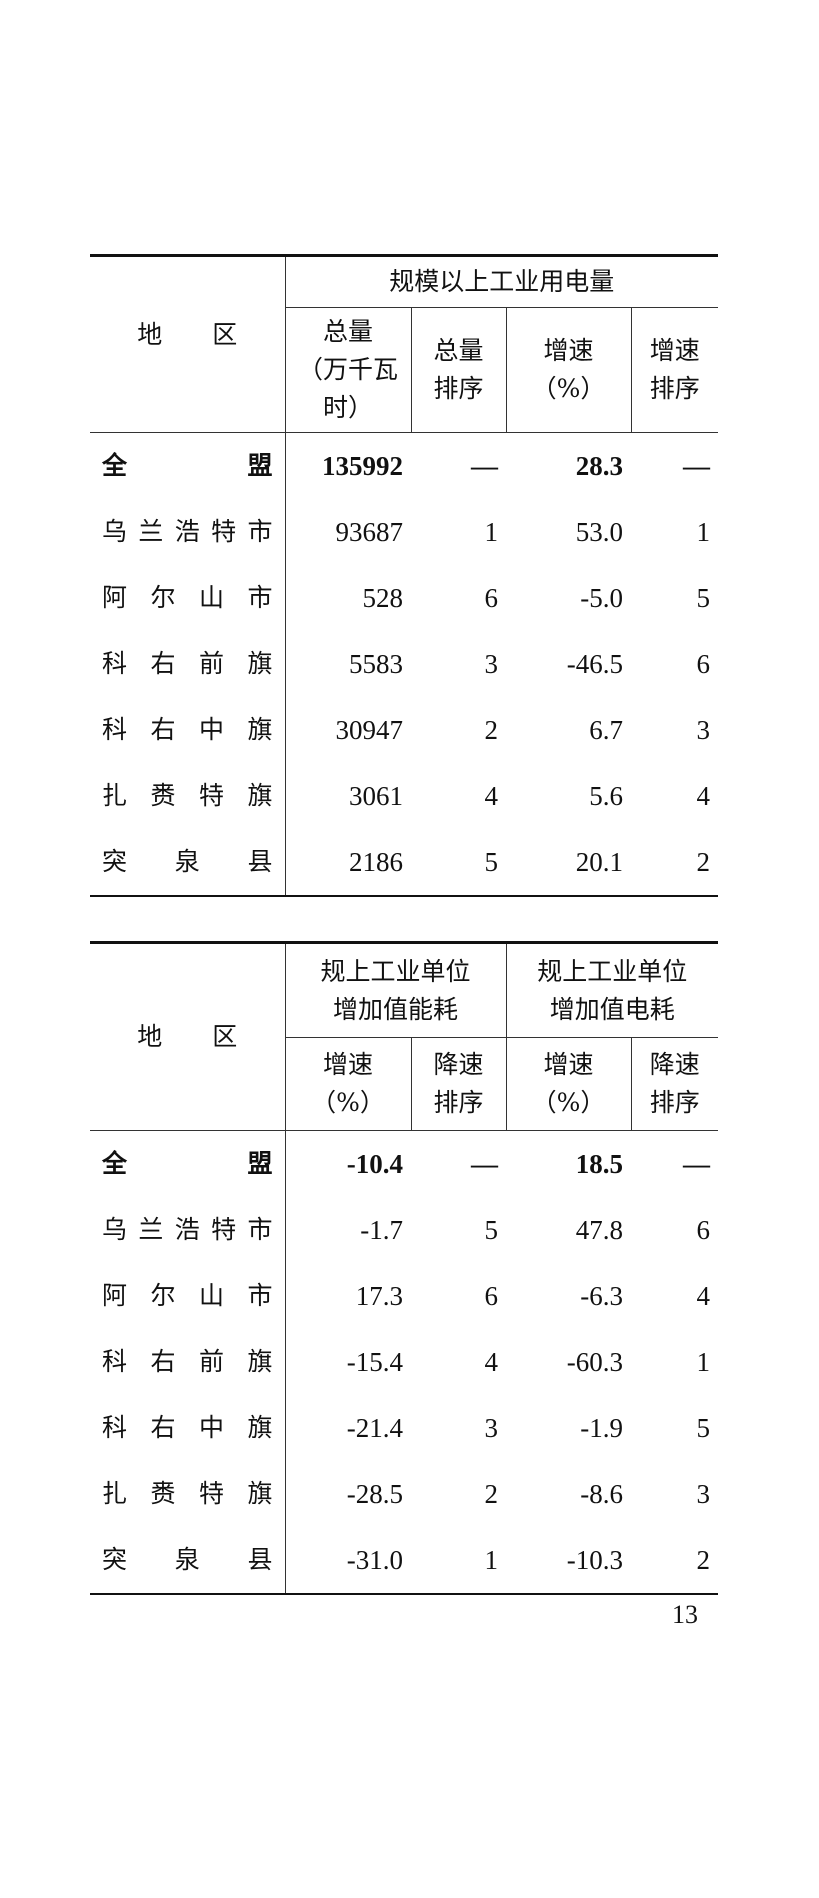  What do you see at coordinates (594, 664) in the screenshot?
I see `value-cell: -46.5` at bounding box center [594, 664].